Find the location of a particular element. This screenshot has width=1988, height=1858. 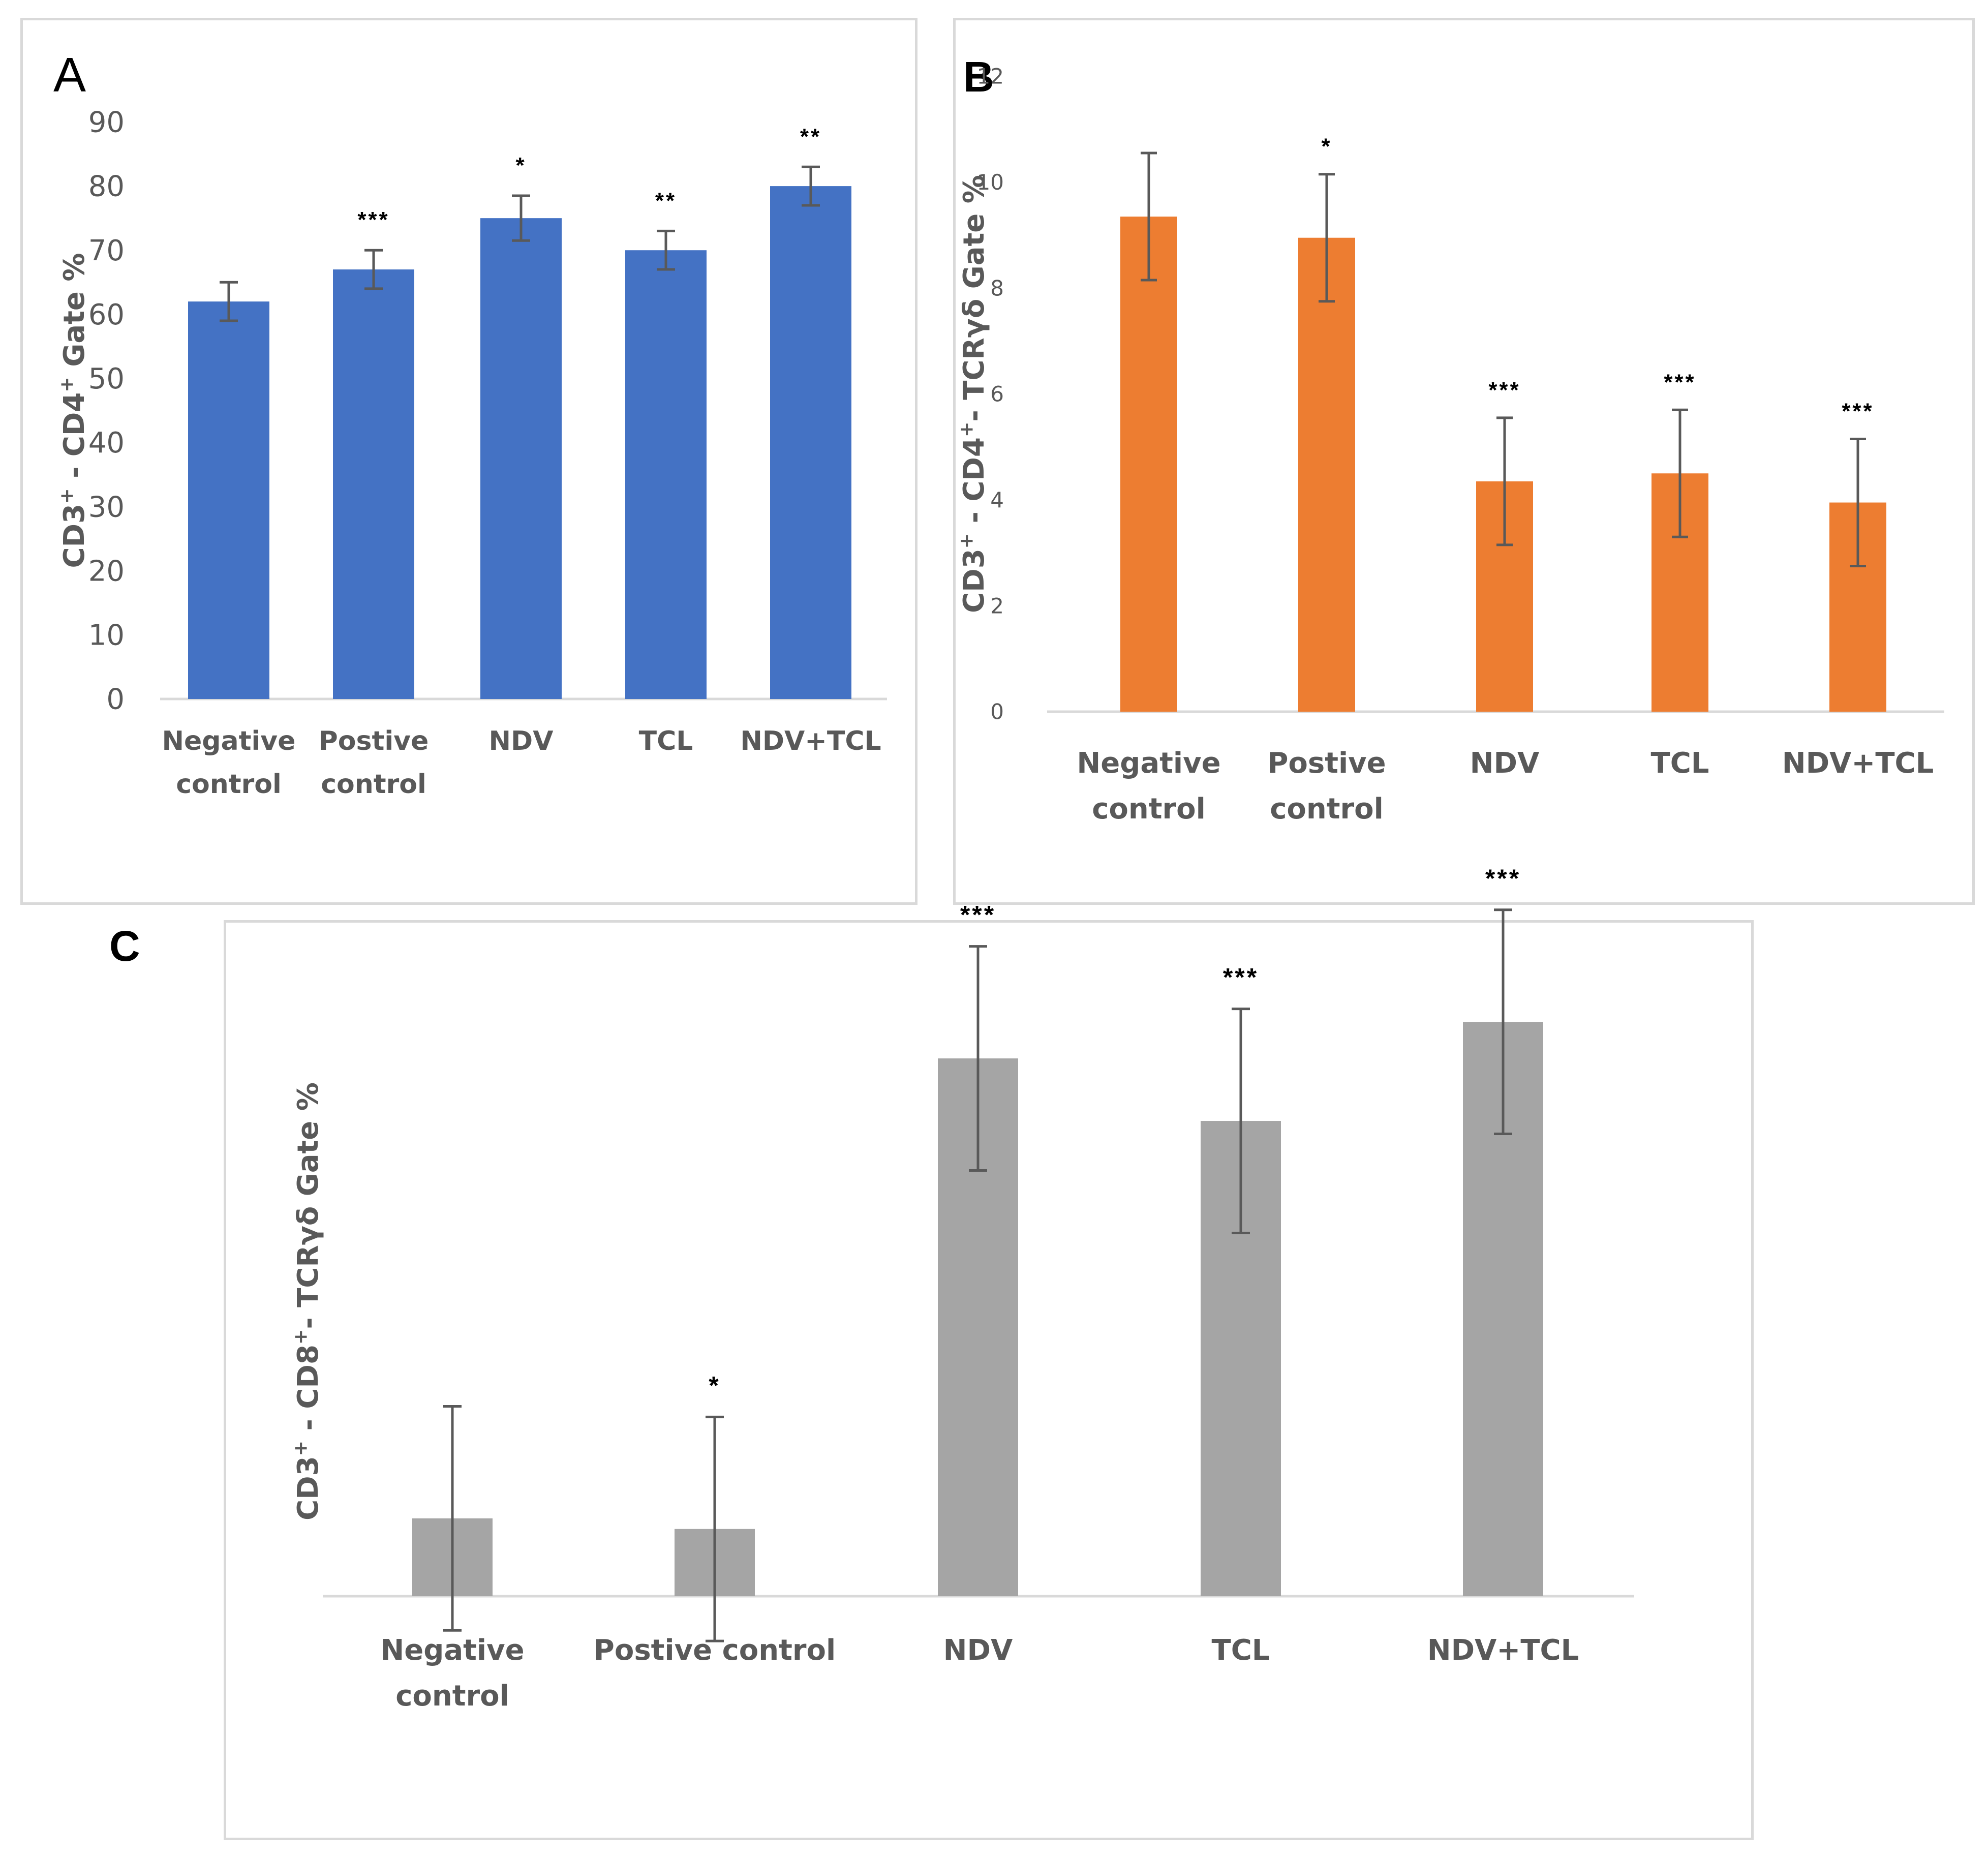

chart-b-significance-4: *** is located at coordinates (1858, 411).